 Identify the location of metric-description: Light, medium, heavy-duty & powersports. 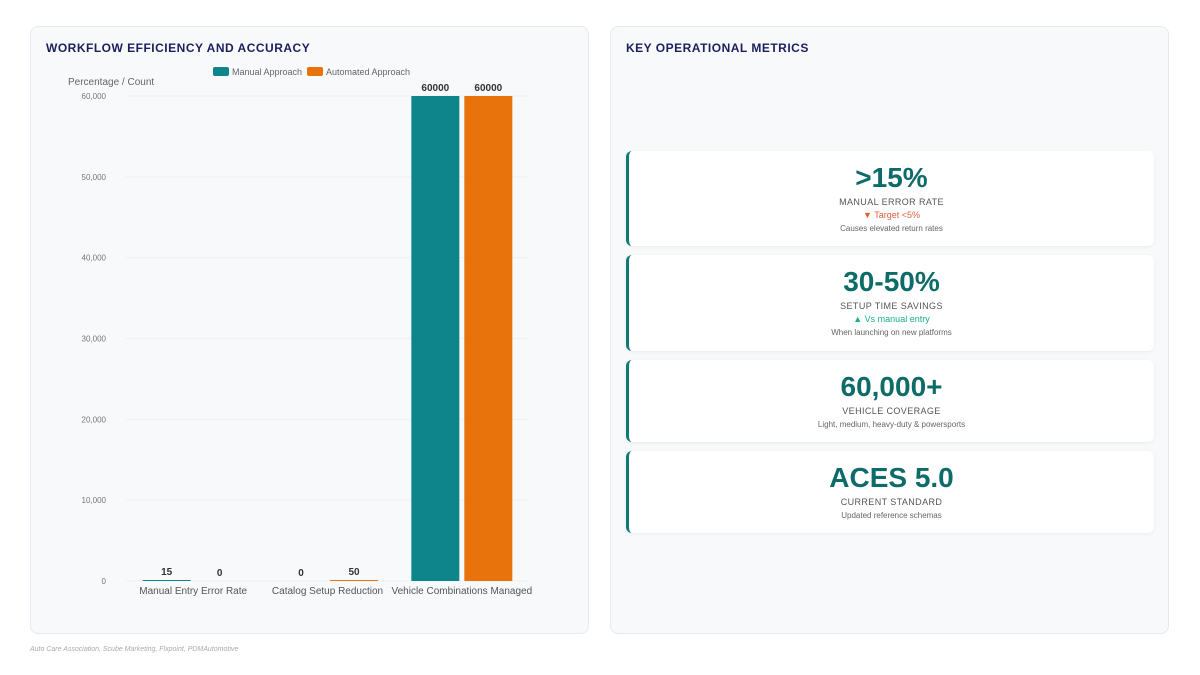
(891, 424).